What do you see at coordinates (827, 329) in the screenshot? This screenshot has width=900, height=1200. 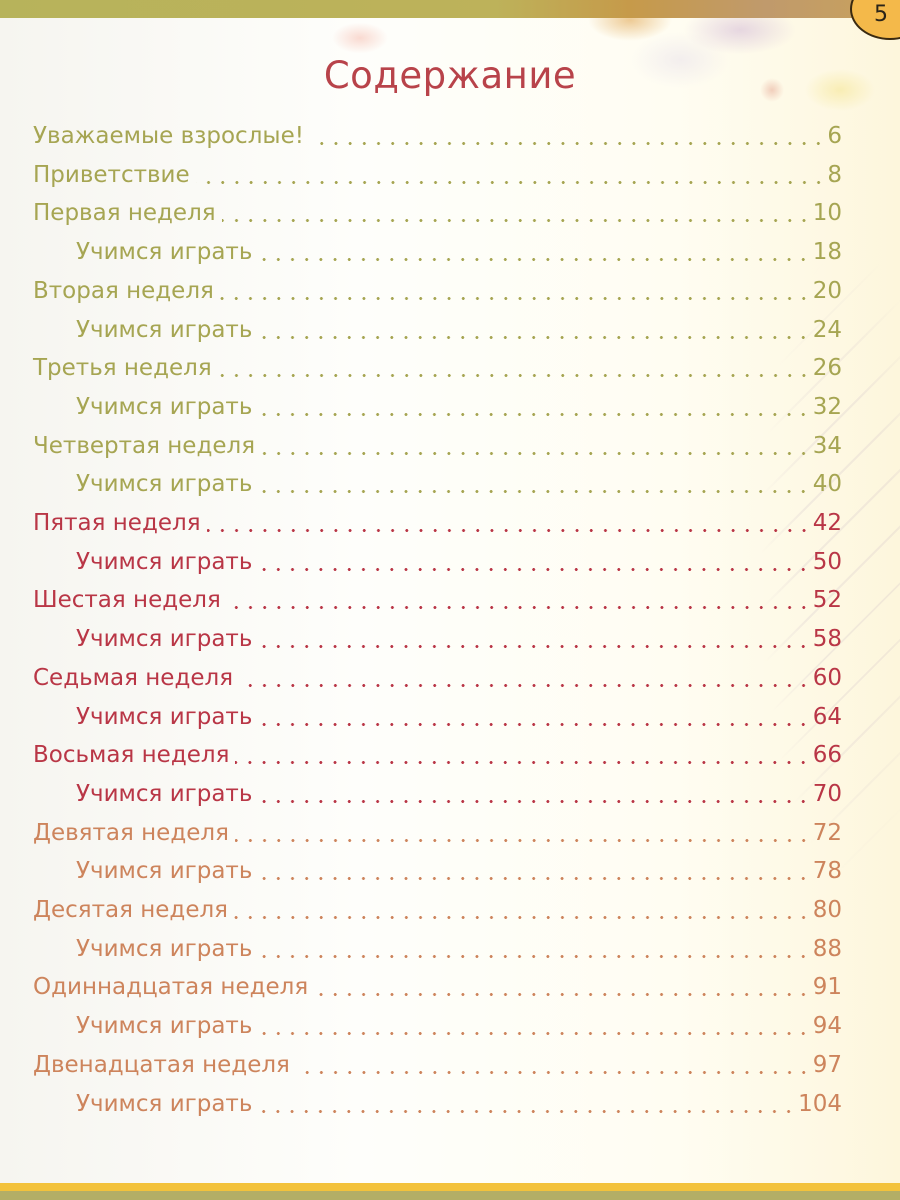 I see `toc-entry-page: 24` at bounding box center [827, 329].